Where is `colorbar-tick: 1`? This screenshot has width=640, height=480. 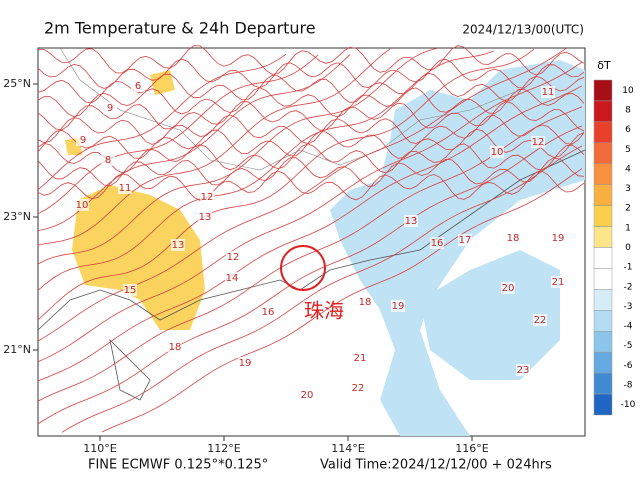 colorbar-tick: 1 is located at coordinates (628, 228).